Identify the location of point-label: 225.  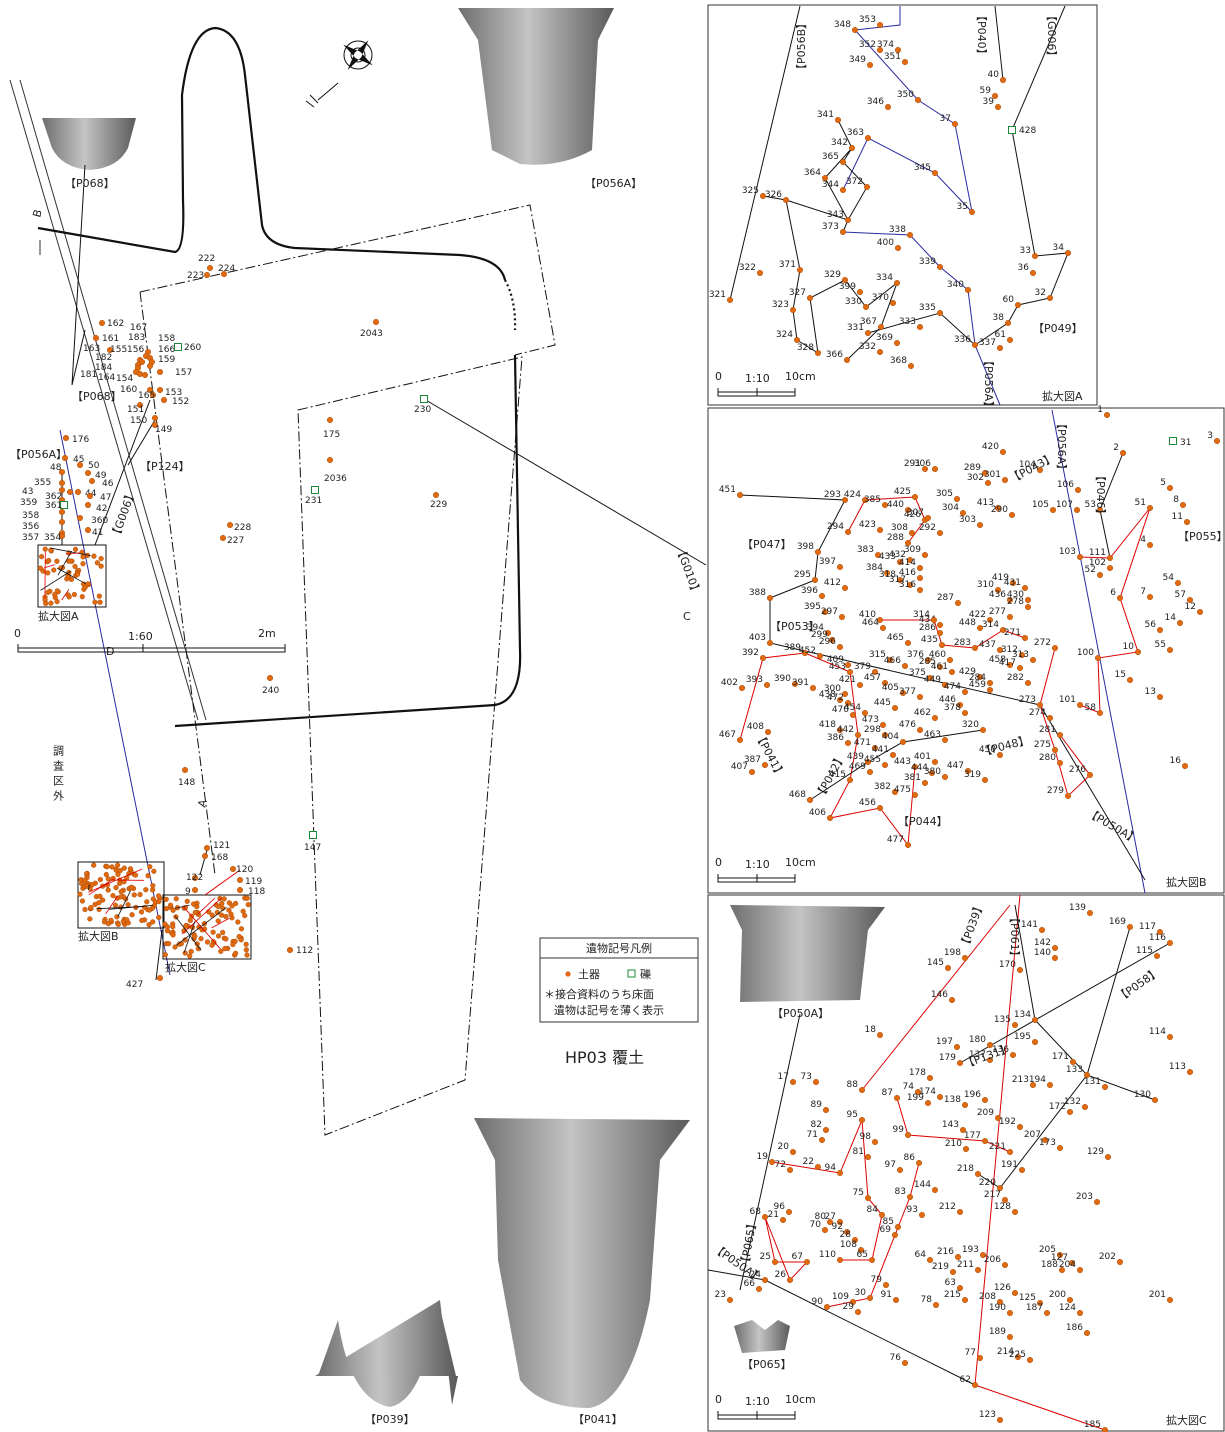
(1017, 1355).